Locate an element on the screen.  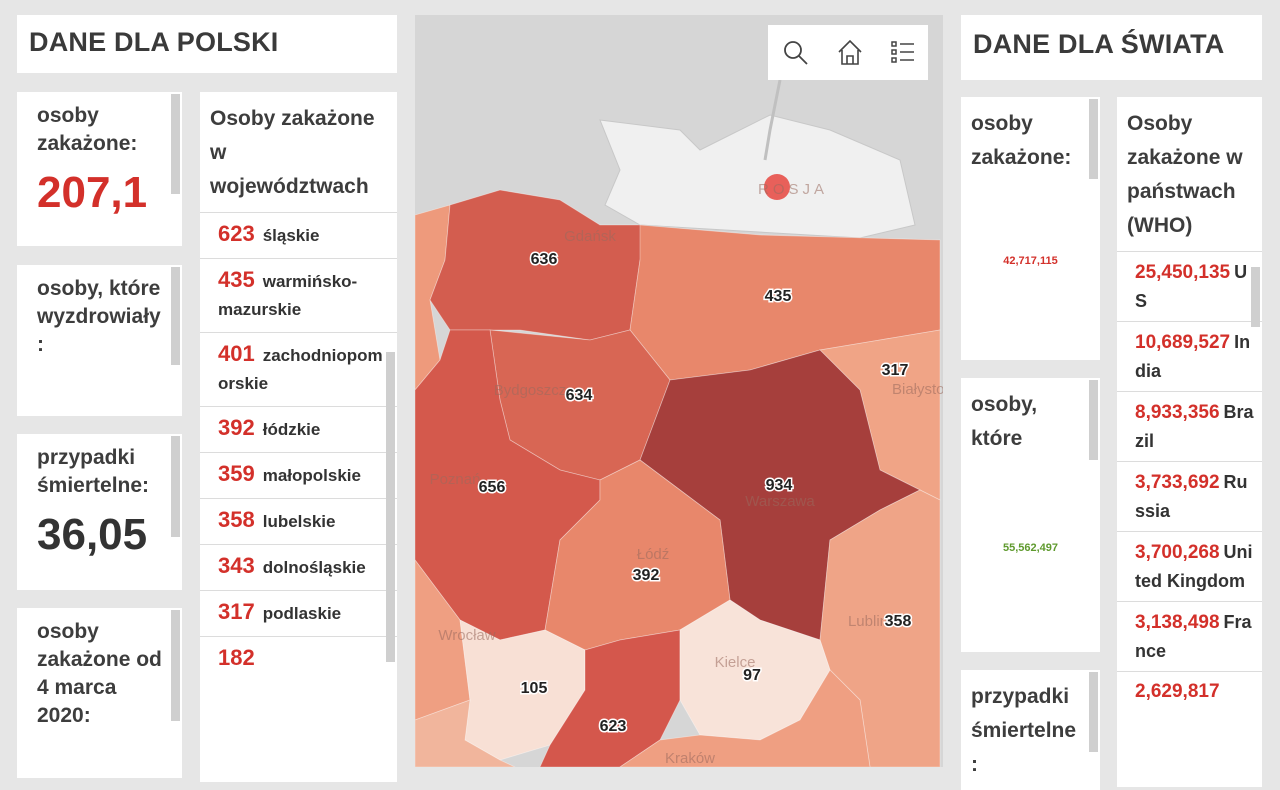
home-button is located at coordinates (850, 52).